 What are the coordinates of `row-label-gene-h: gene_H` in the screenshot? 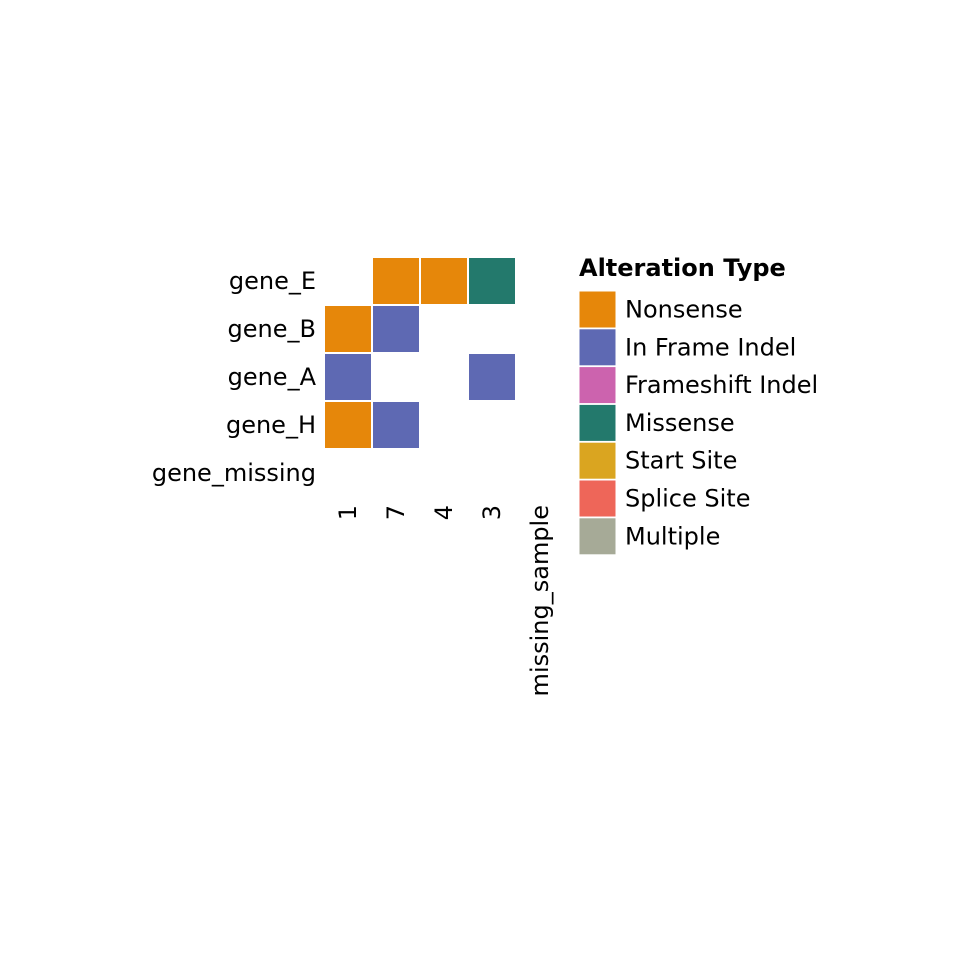 It's located at (271, 425).